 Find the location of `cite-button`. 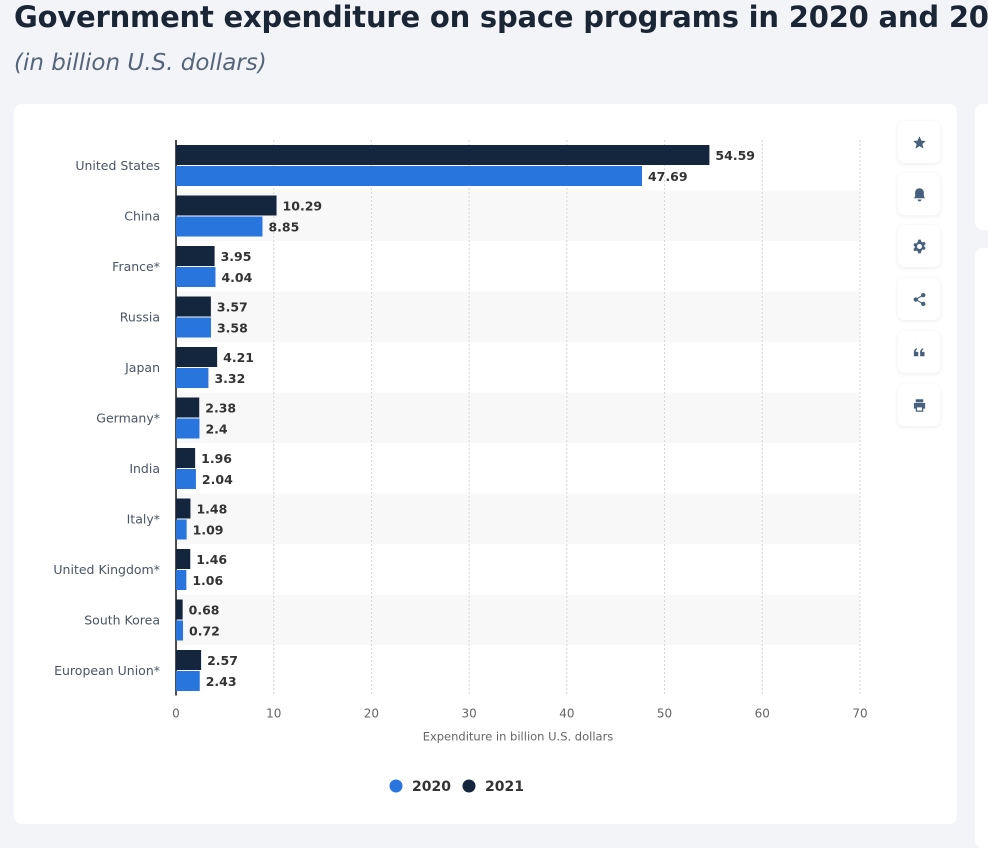

cite-button is located at coordinates (919, 352).